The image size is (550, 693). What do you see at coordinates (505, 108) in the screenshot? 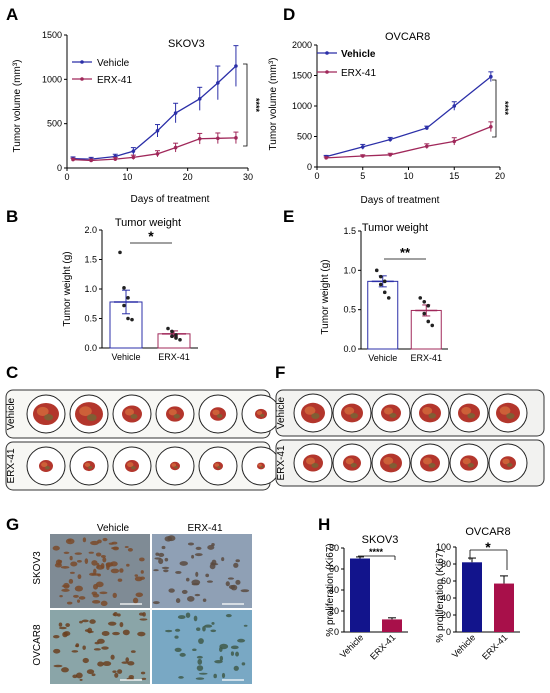
I see `chart-d-sig-stars: ****` at bounding box center [505, 108].